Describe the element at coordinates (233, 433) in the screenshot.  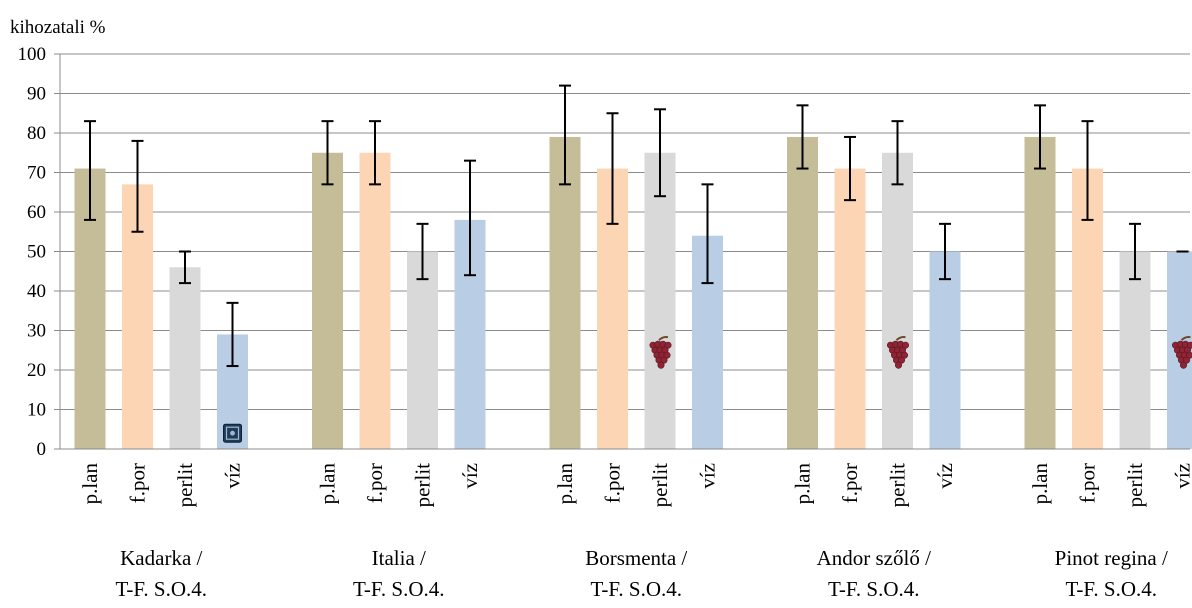
I see `safe-icon` at that location.